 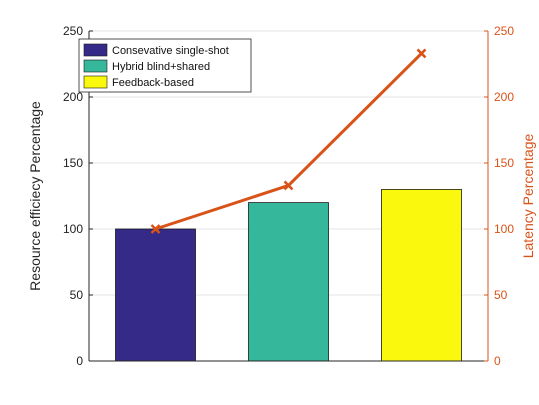 I want to click on legend-box, so click(x=165, y=65).